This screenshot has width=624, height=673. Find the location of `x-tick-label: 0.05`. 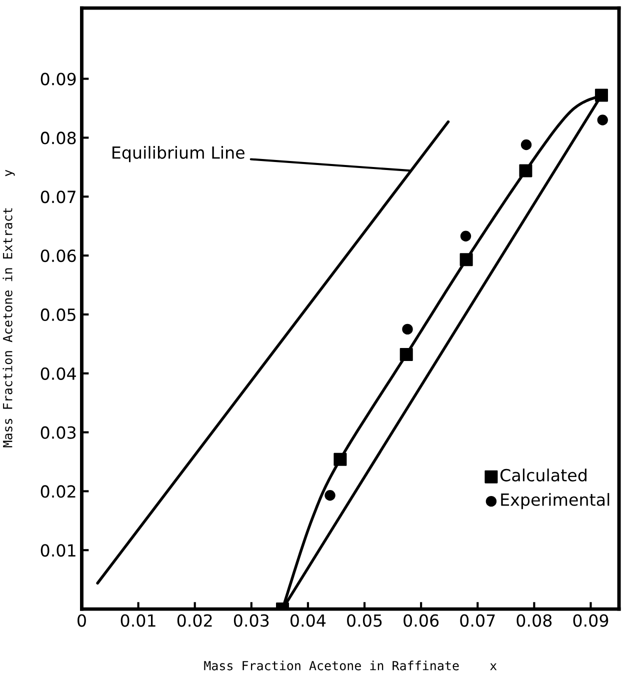

x-tick-label: 0.05 is located at coordinates (364, 620).